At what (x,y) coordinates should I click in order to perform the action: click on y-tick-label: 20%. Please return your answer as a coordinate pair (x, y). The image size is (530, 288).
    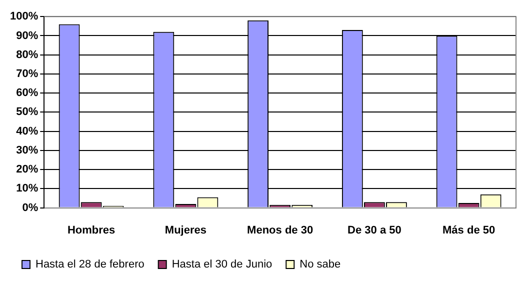
    Looking at the image, I should click on (27, 170).